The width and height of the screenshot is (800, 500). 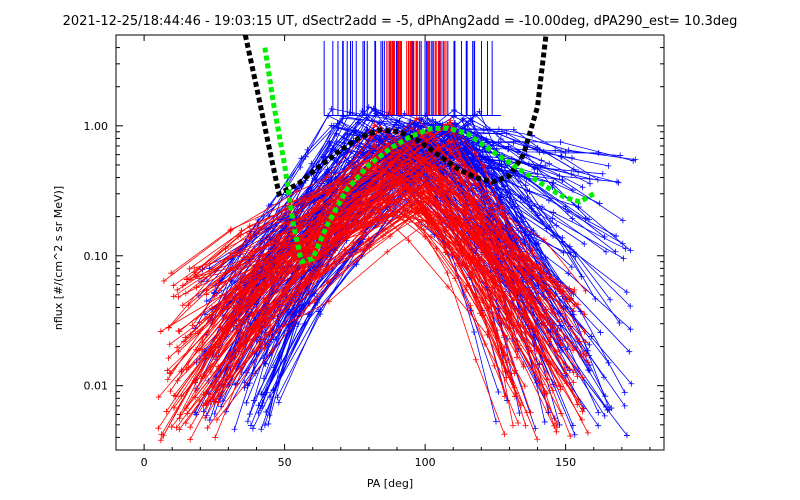 What do you see at coordinates (390, 483) in the screenshot?
I see `x-axis-label: PA [deg]` at bounding box center [390, 483].